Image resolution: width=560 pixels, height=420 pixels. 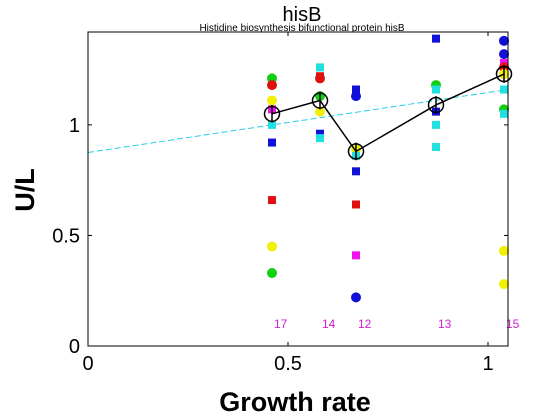 What do you see at coordinates (74, 347) in the screenshot?
I see `y-tick-label: 0` at bounding box center [74, 347].